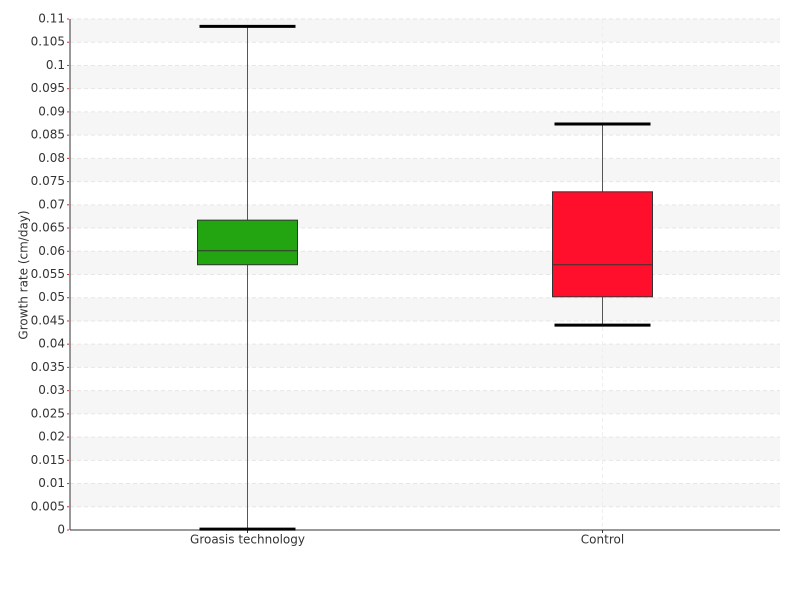  Describe the element at coordinates (48, 228) in the screenshot. I see `y-tick-label: 0.065` at that location.